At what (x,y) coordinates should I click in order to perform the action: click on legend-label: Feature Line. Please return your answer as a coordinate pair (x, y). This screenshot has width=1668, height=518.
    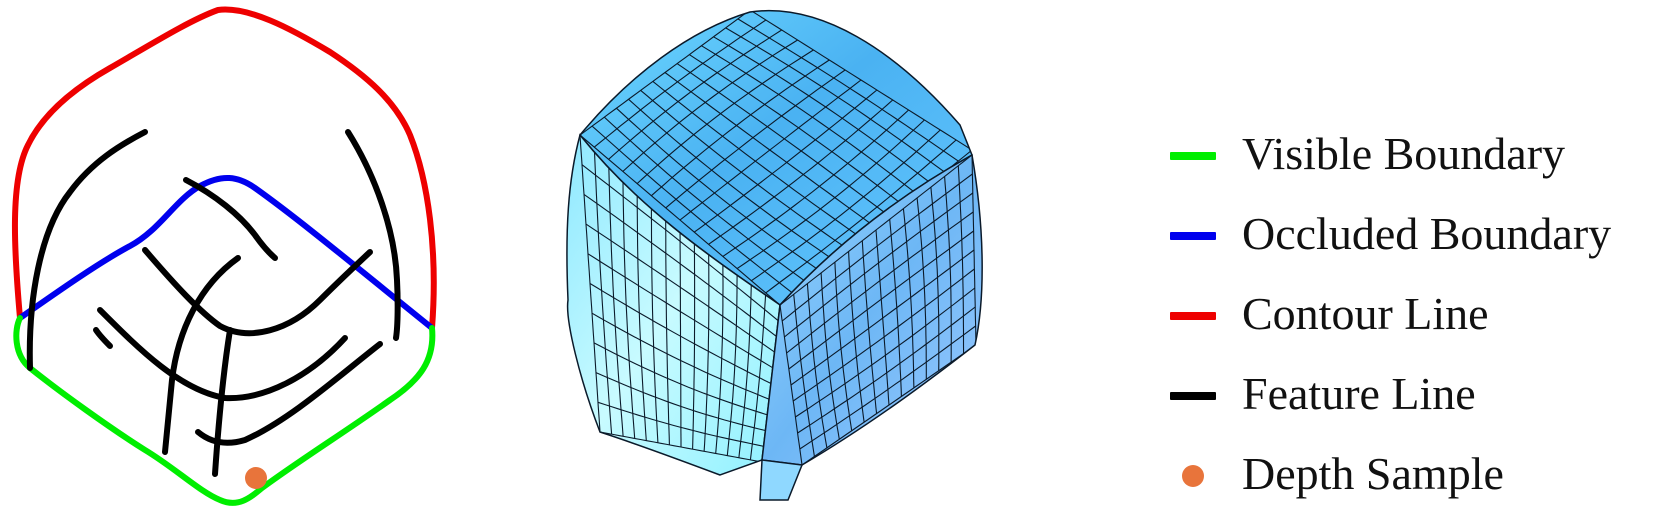
    Looking at the image, I should click on (1359, 393).